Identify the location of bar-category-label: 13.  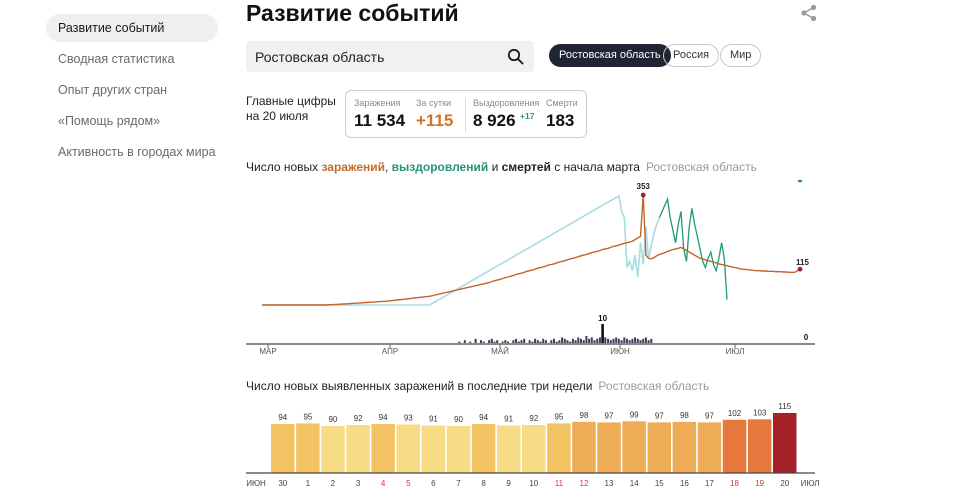
(609, 483).